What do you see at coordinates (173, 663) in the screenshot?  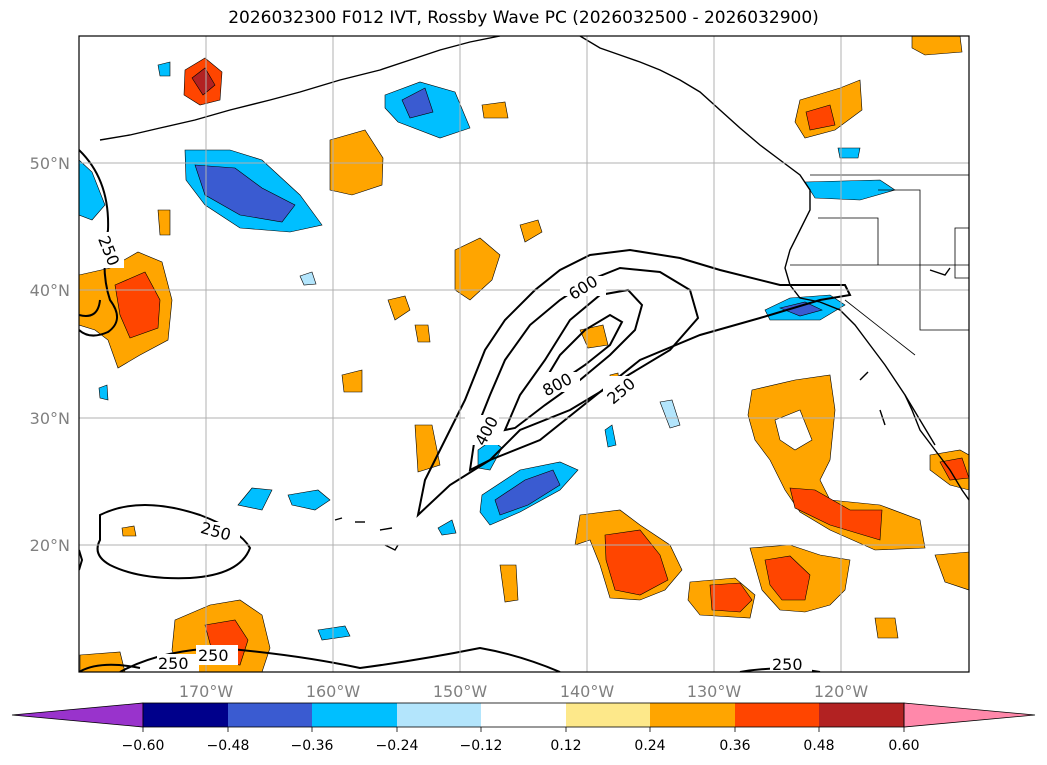 I see `ivt-label-250-s1: 250` at bounding box center [173, 663].